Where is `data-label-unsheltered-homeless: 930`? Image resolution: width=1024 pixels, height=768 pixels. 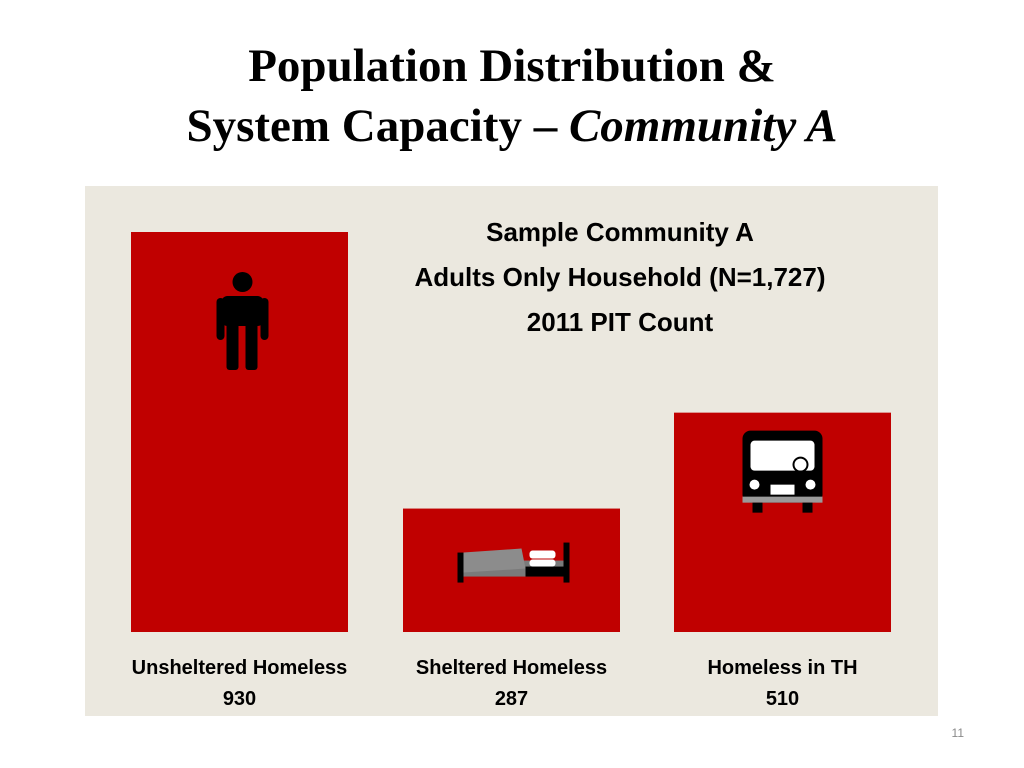
data-label-unsheltered-homeless: 930 is located at coordinates (239, 699).